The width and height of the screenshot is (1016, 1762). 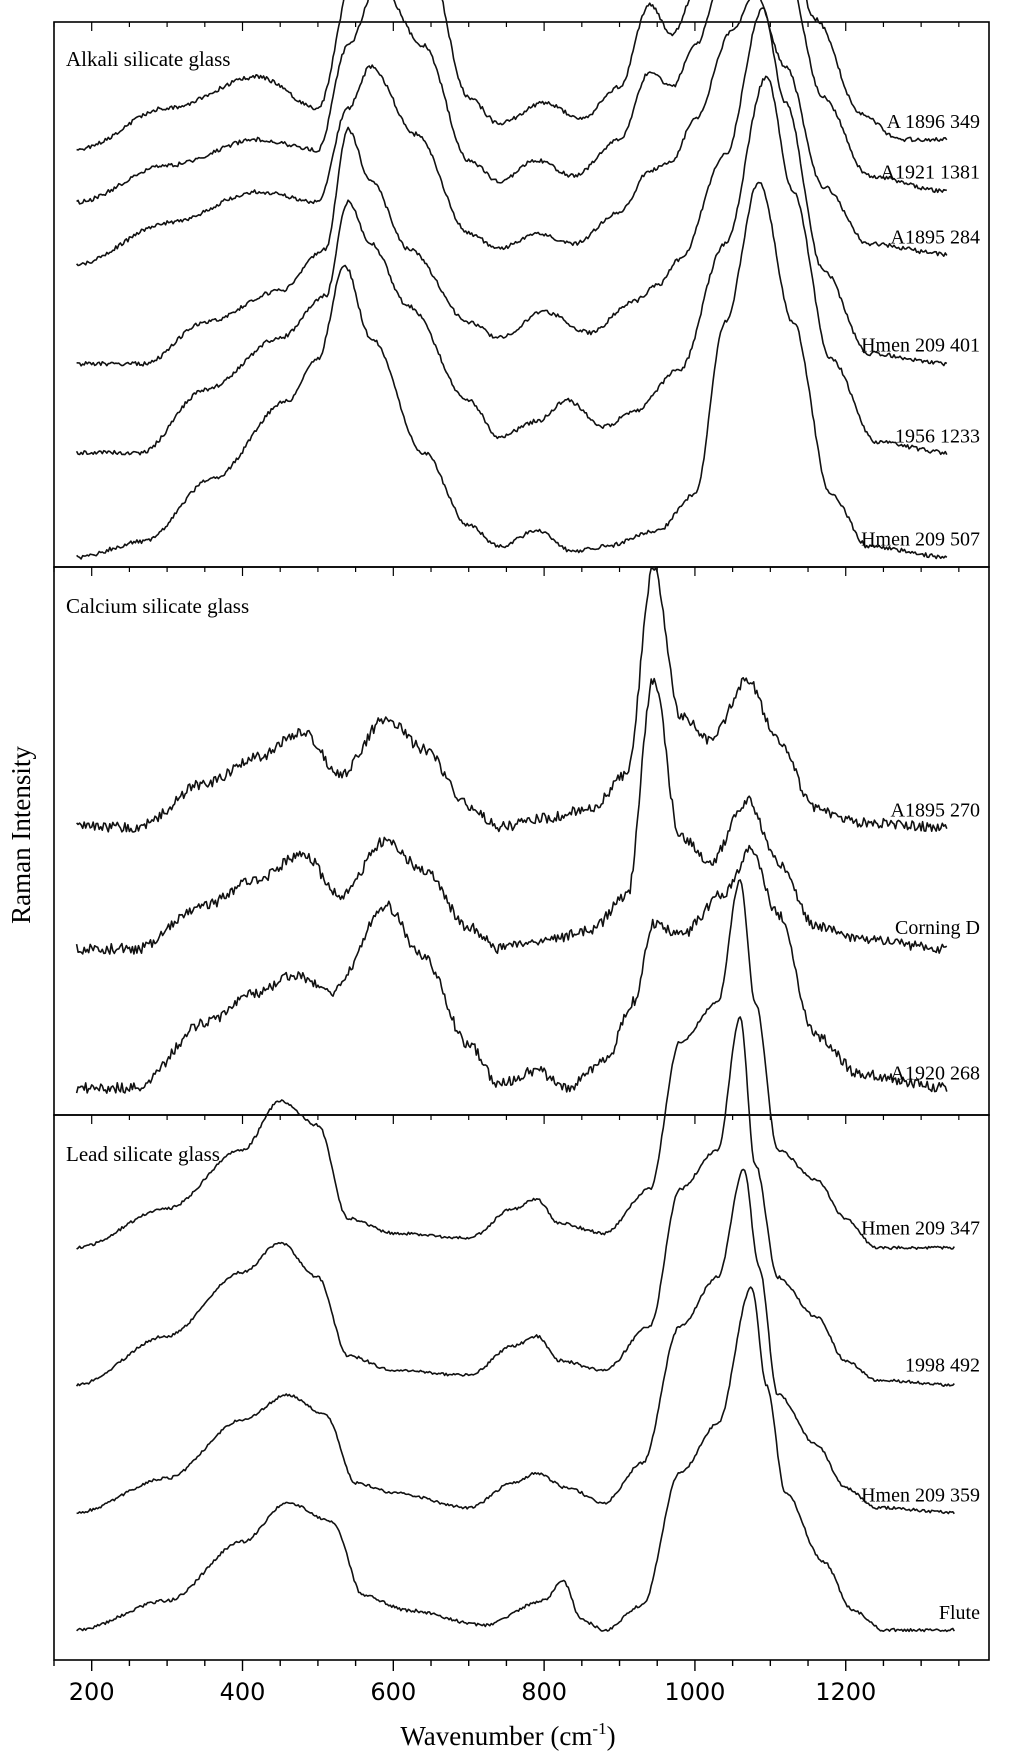 I want to click on series-label-a1895-270: A1895 270, so click(x=935, y=811).